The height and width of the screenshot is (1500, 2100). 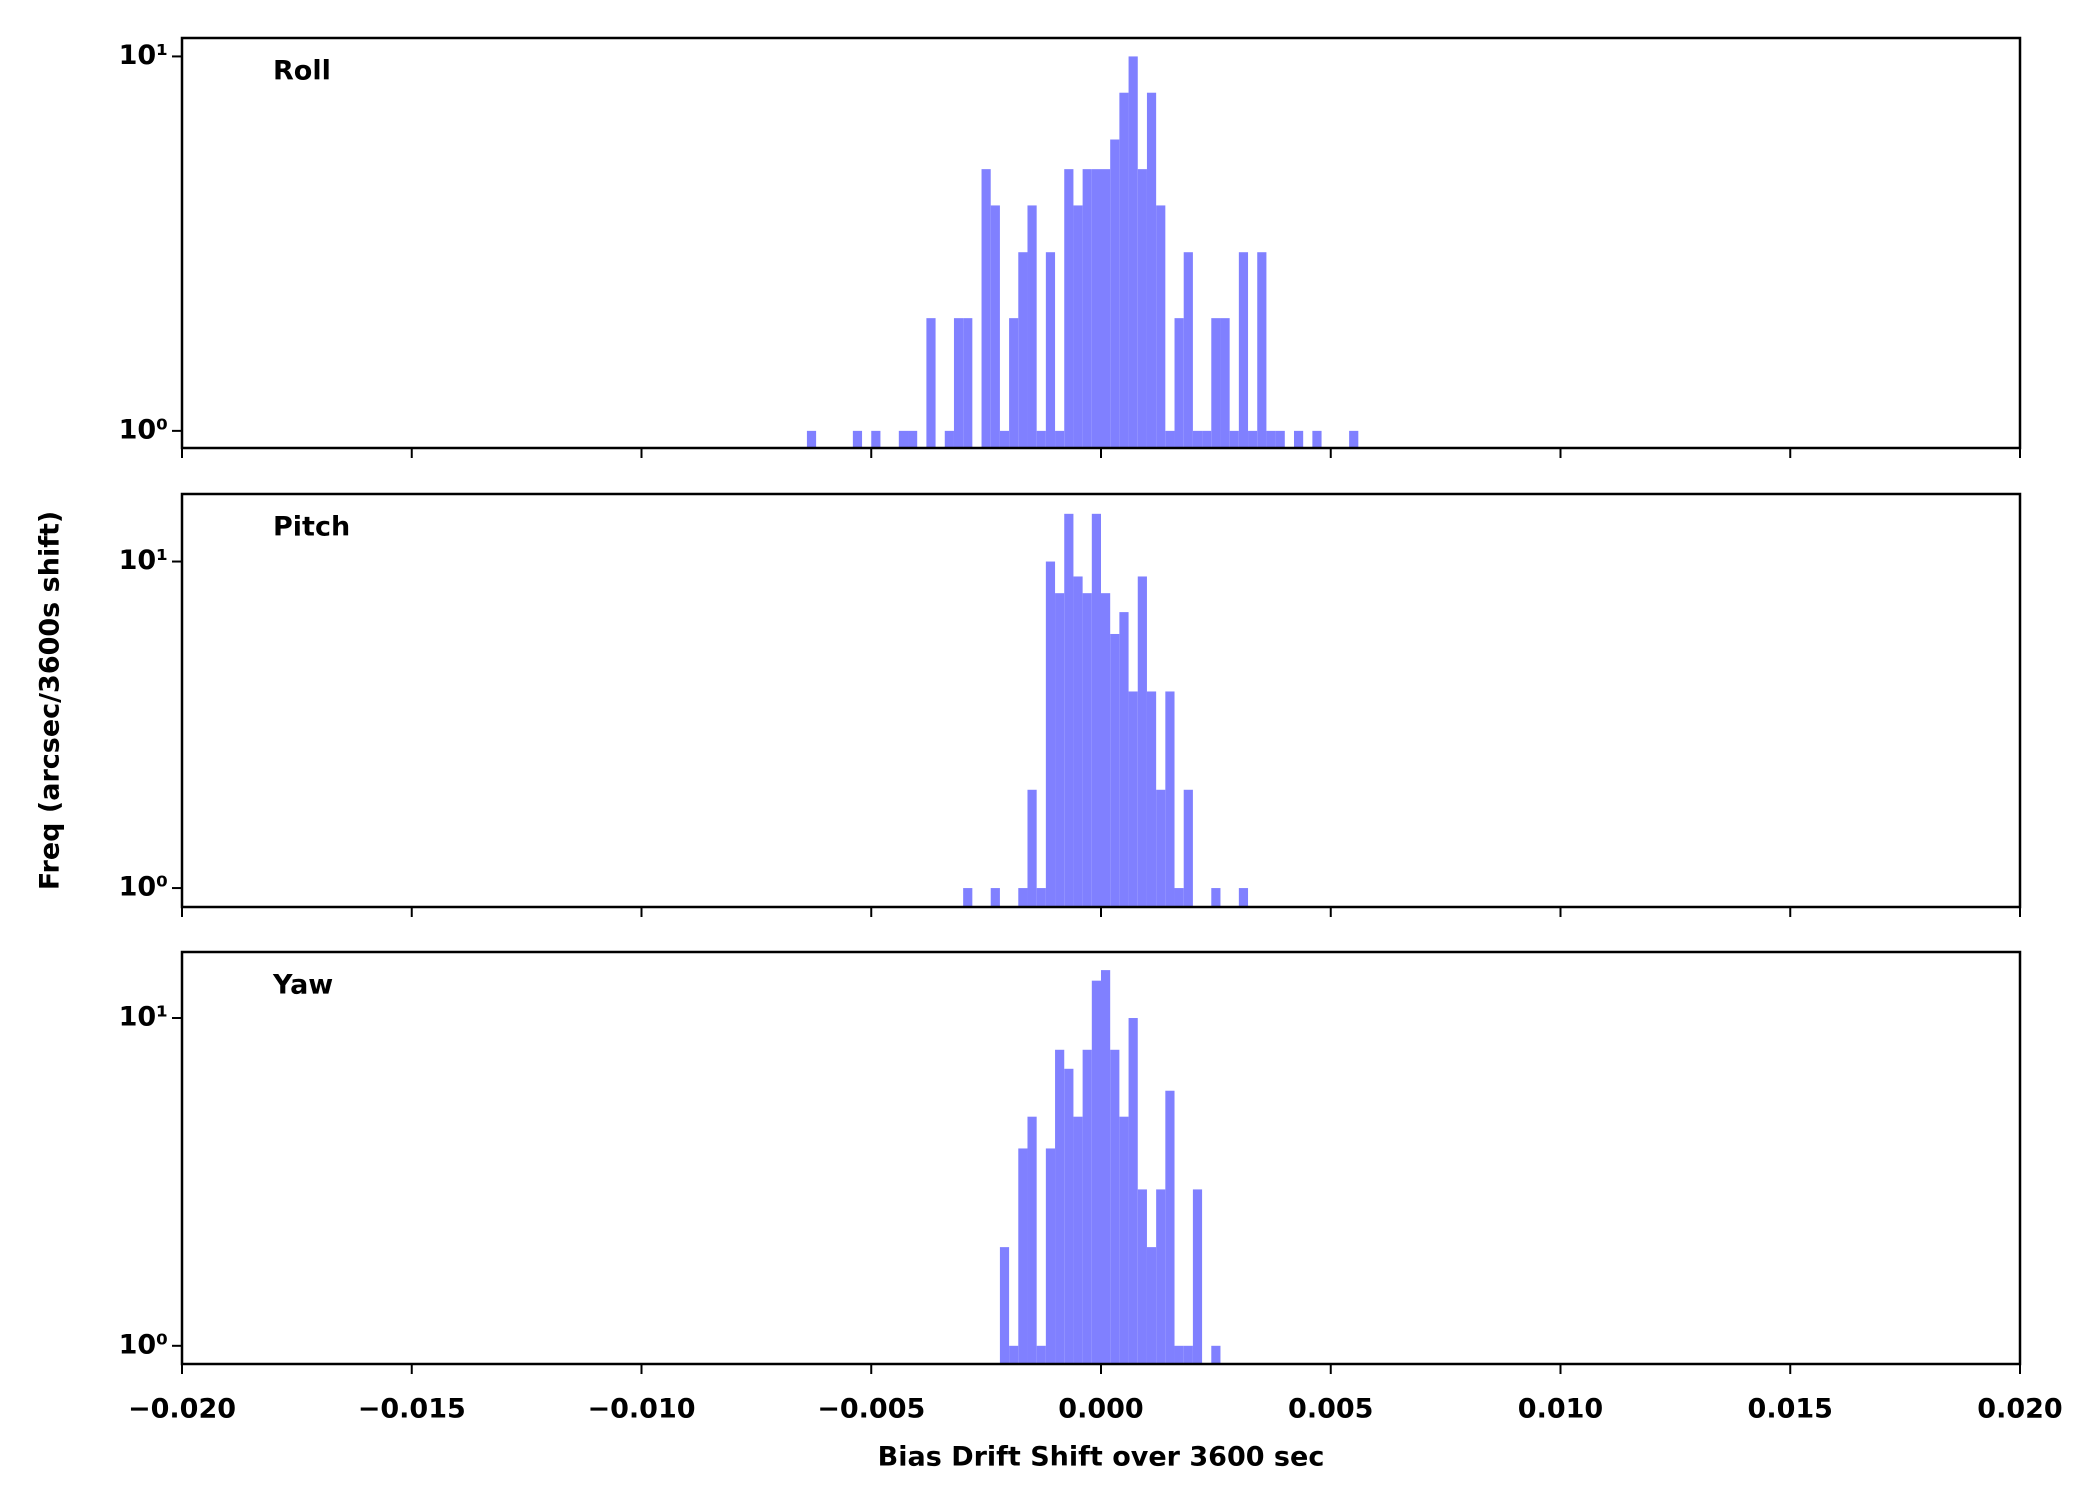 What do you see at coordinates (1101, 1457) in the screenshot?
I see `x-axis-label: Bias Drift Shift over 3600 sec` at bounding box center [1101, 1457].